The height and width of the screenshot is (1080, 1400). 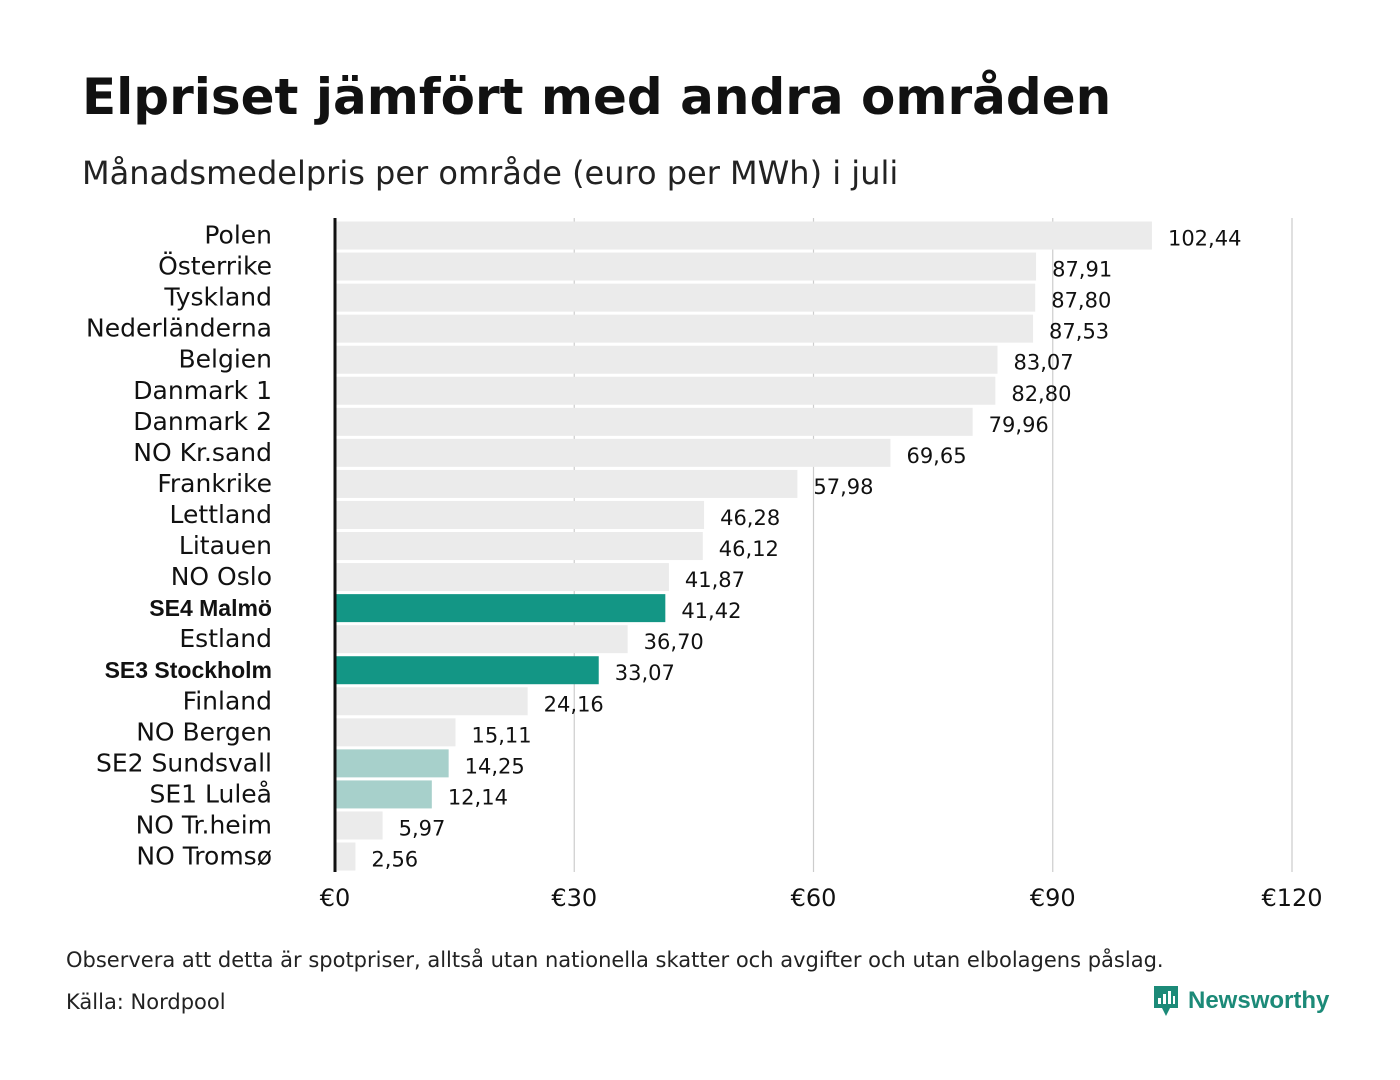 I want to click on value-label: 33,07, so click(x=645, y=673).